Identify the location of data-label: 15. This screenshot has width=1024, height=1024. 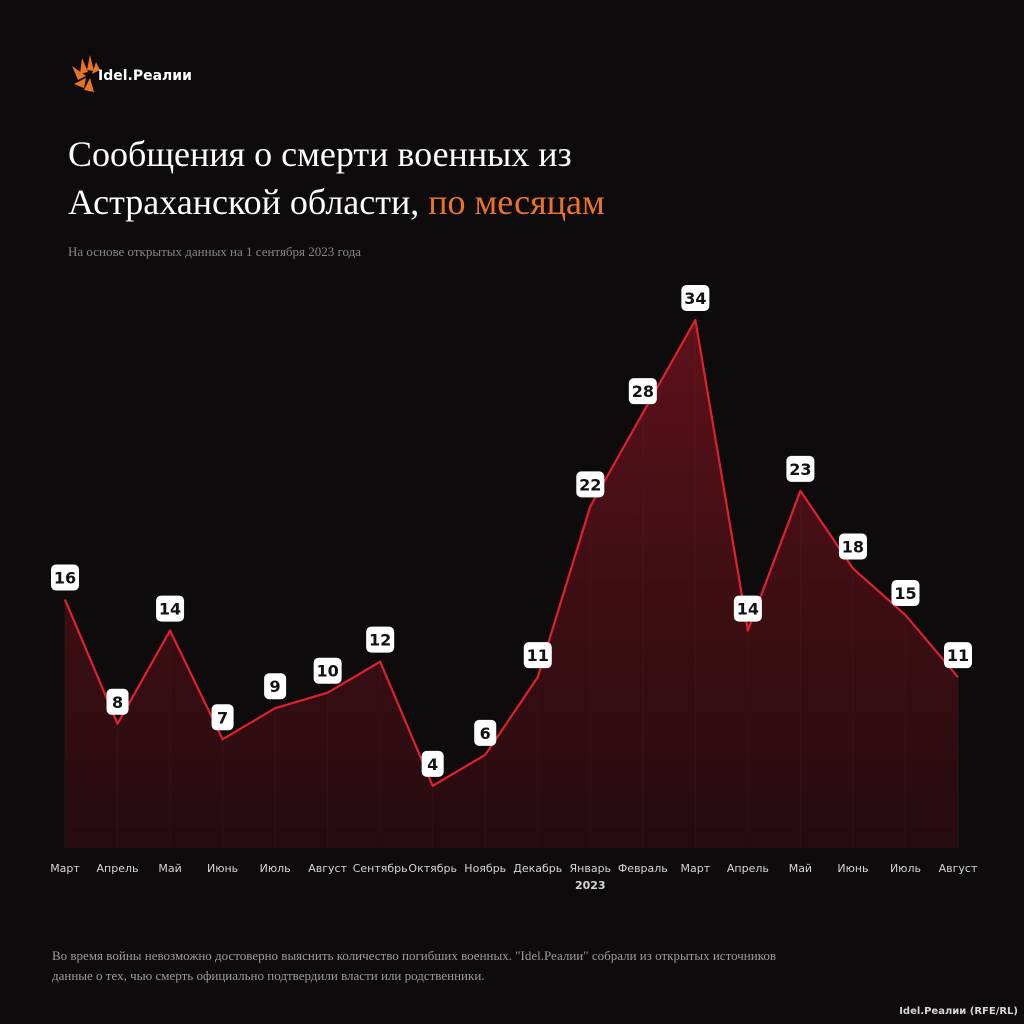
(905, 593).